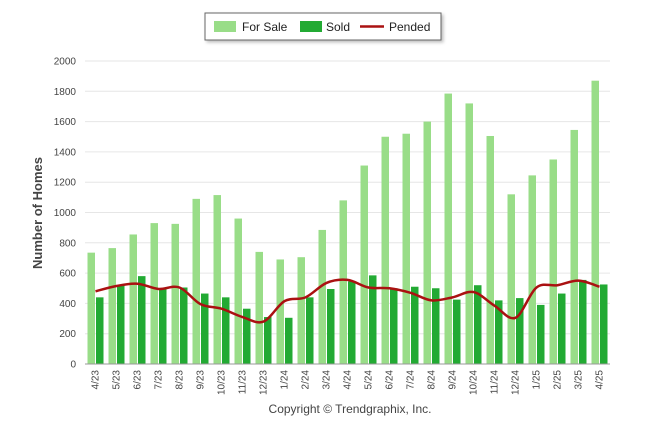 This screenshot has height=434, width=646. I want to click on legend-box, so click(323, 26).